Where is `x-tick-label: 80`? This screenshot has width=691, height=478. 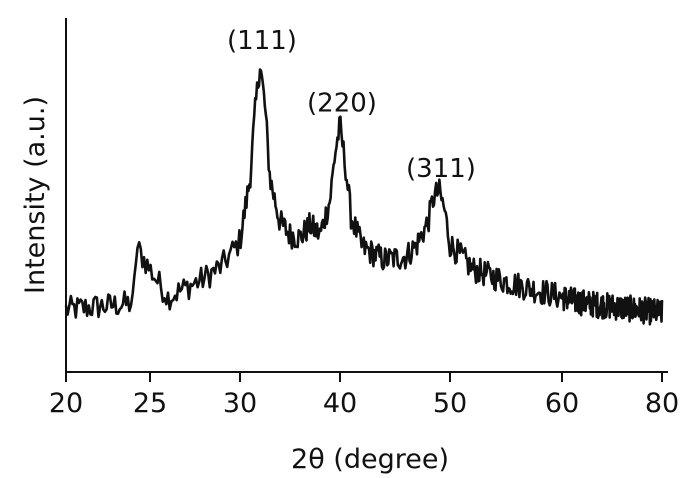 x-tick-label: 80 is located at coordinates (662, 403).